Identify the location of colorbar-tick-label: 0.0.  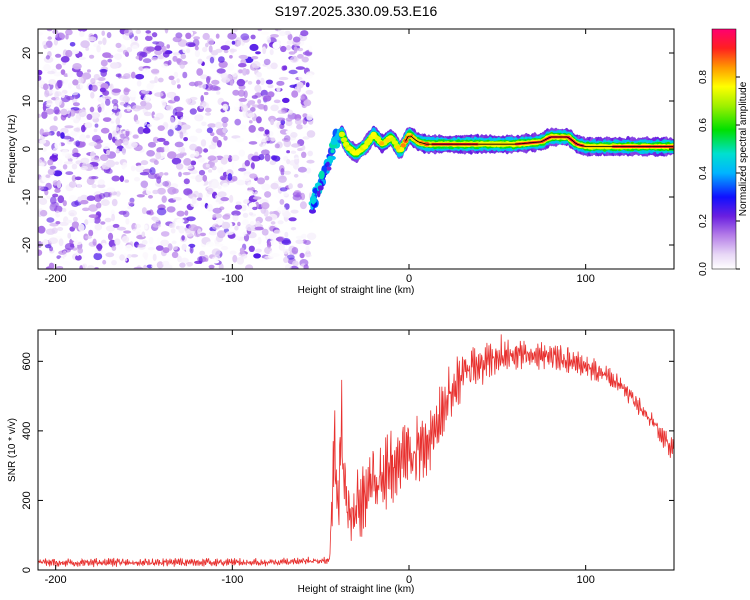
(703, 269).